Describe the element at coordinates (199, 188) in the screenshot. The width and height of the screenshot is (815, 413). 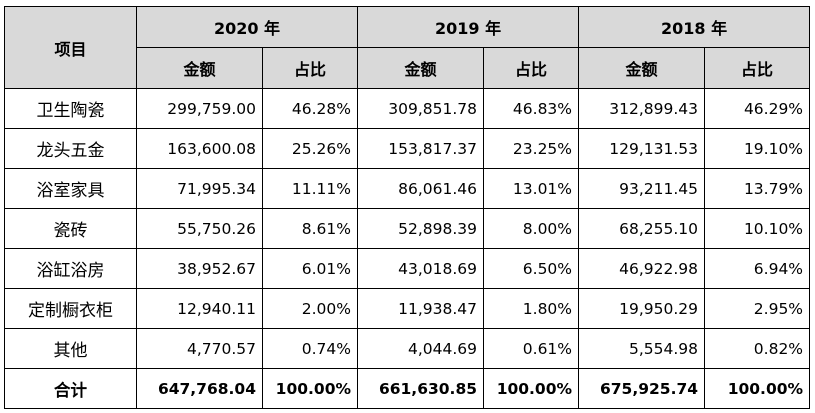
I see `amount-cell: 71,995.34` at that location.